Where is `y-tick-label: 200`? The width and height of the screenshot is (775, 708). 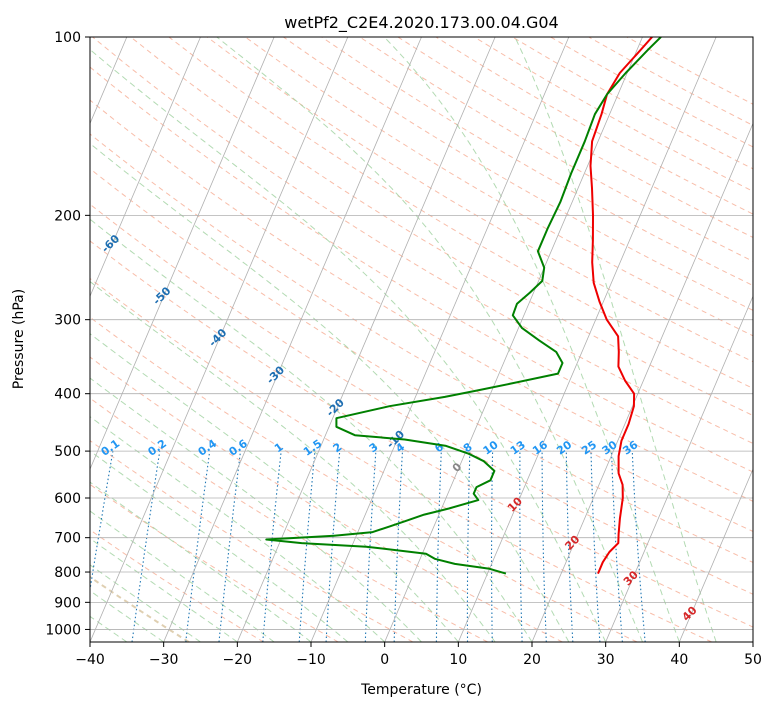 y-tick-label: 200 is located at coordinates (67, 216).